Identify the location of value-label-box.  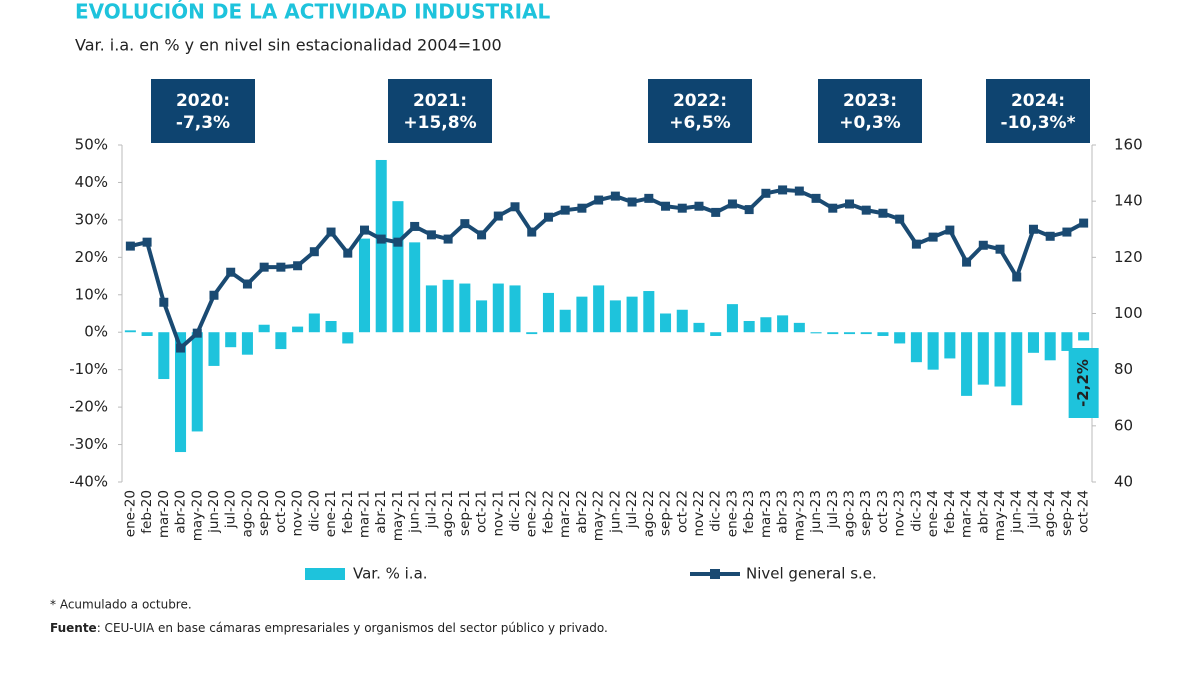
(1083, 383).